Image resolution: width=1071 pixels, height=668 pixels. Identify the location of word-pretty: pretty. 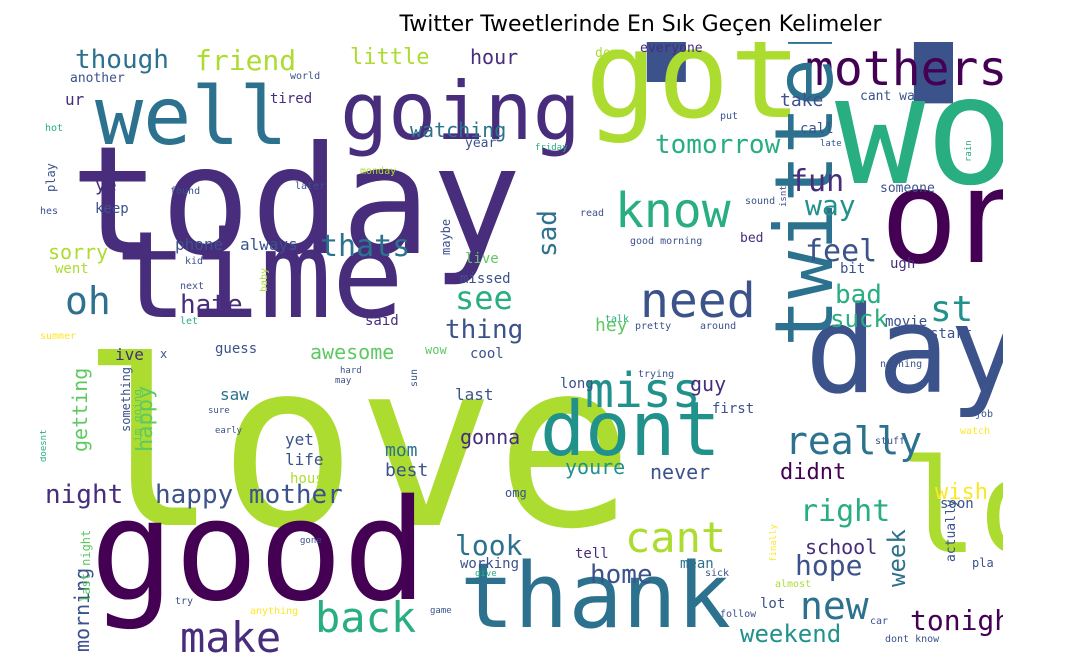
(653, 326).